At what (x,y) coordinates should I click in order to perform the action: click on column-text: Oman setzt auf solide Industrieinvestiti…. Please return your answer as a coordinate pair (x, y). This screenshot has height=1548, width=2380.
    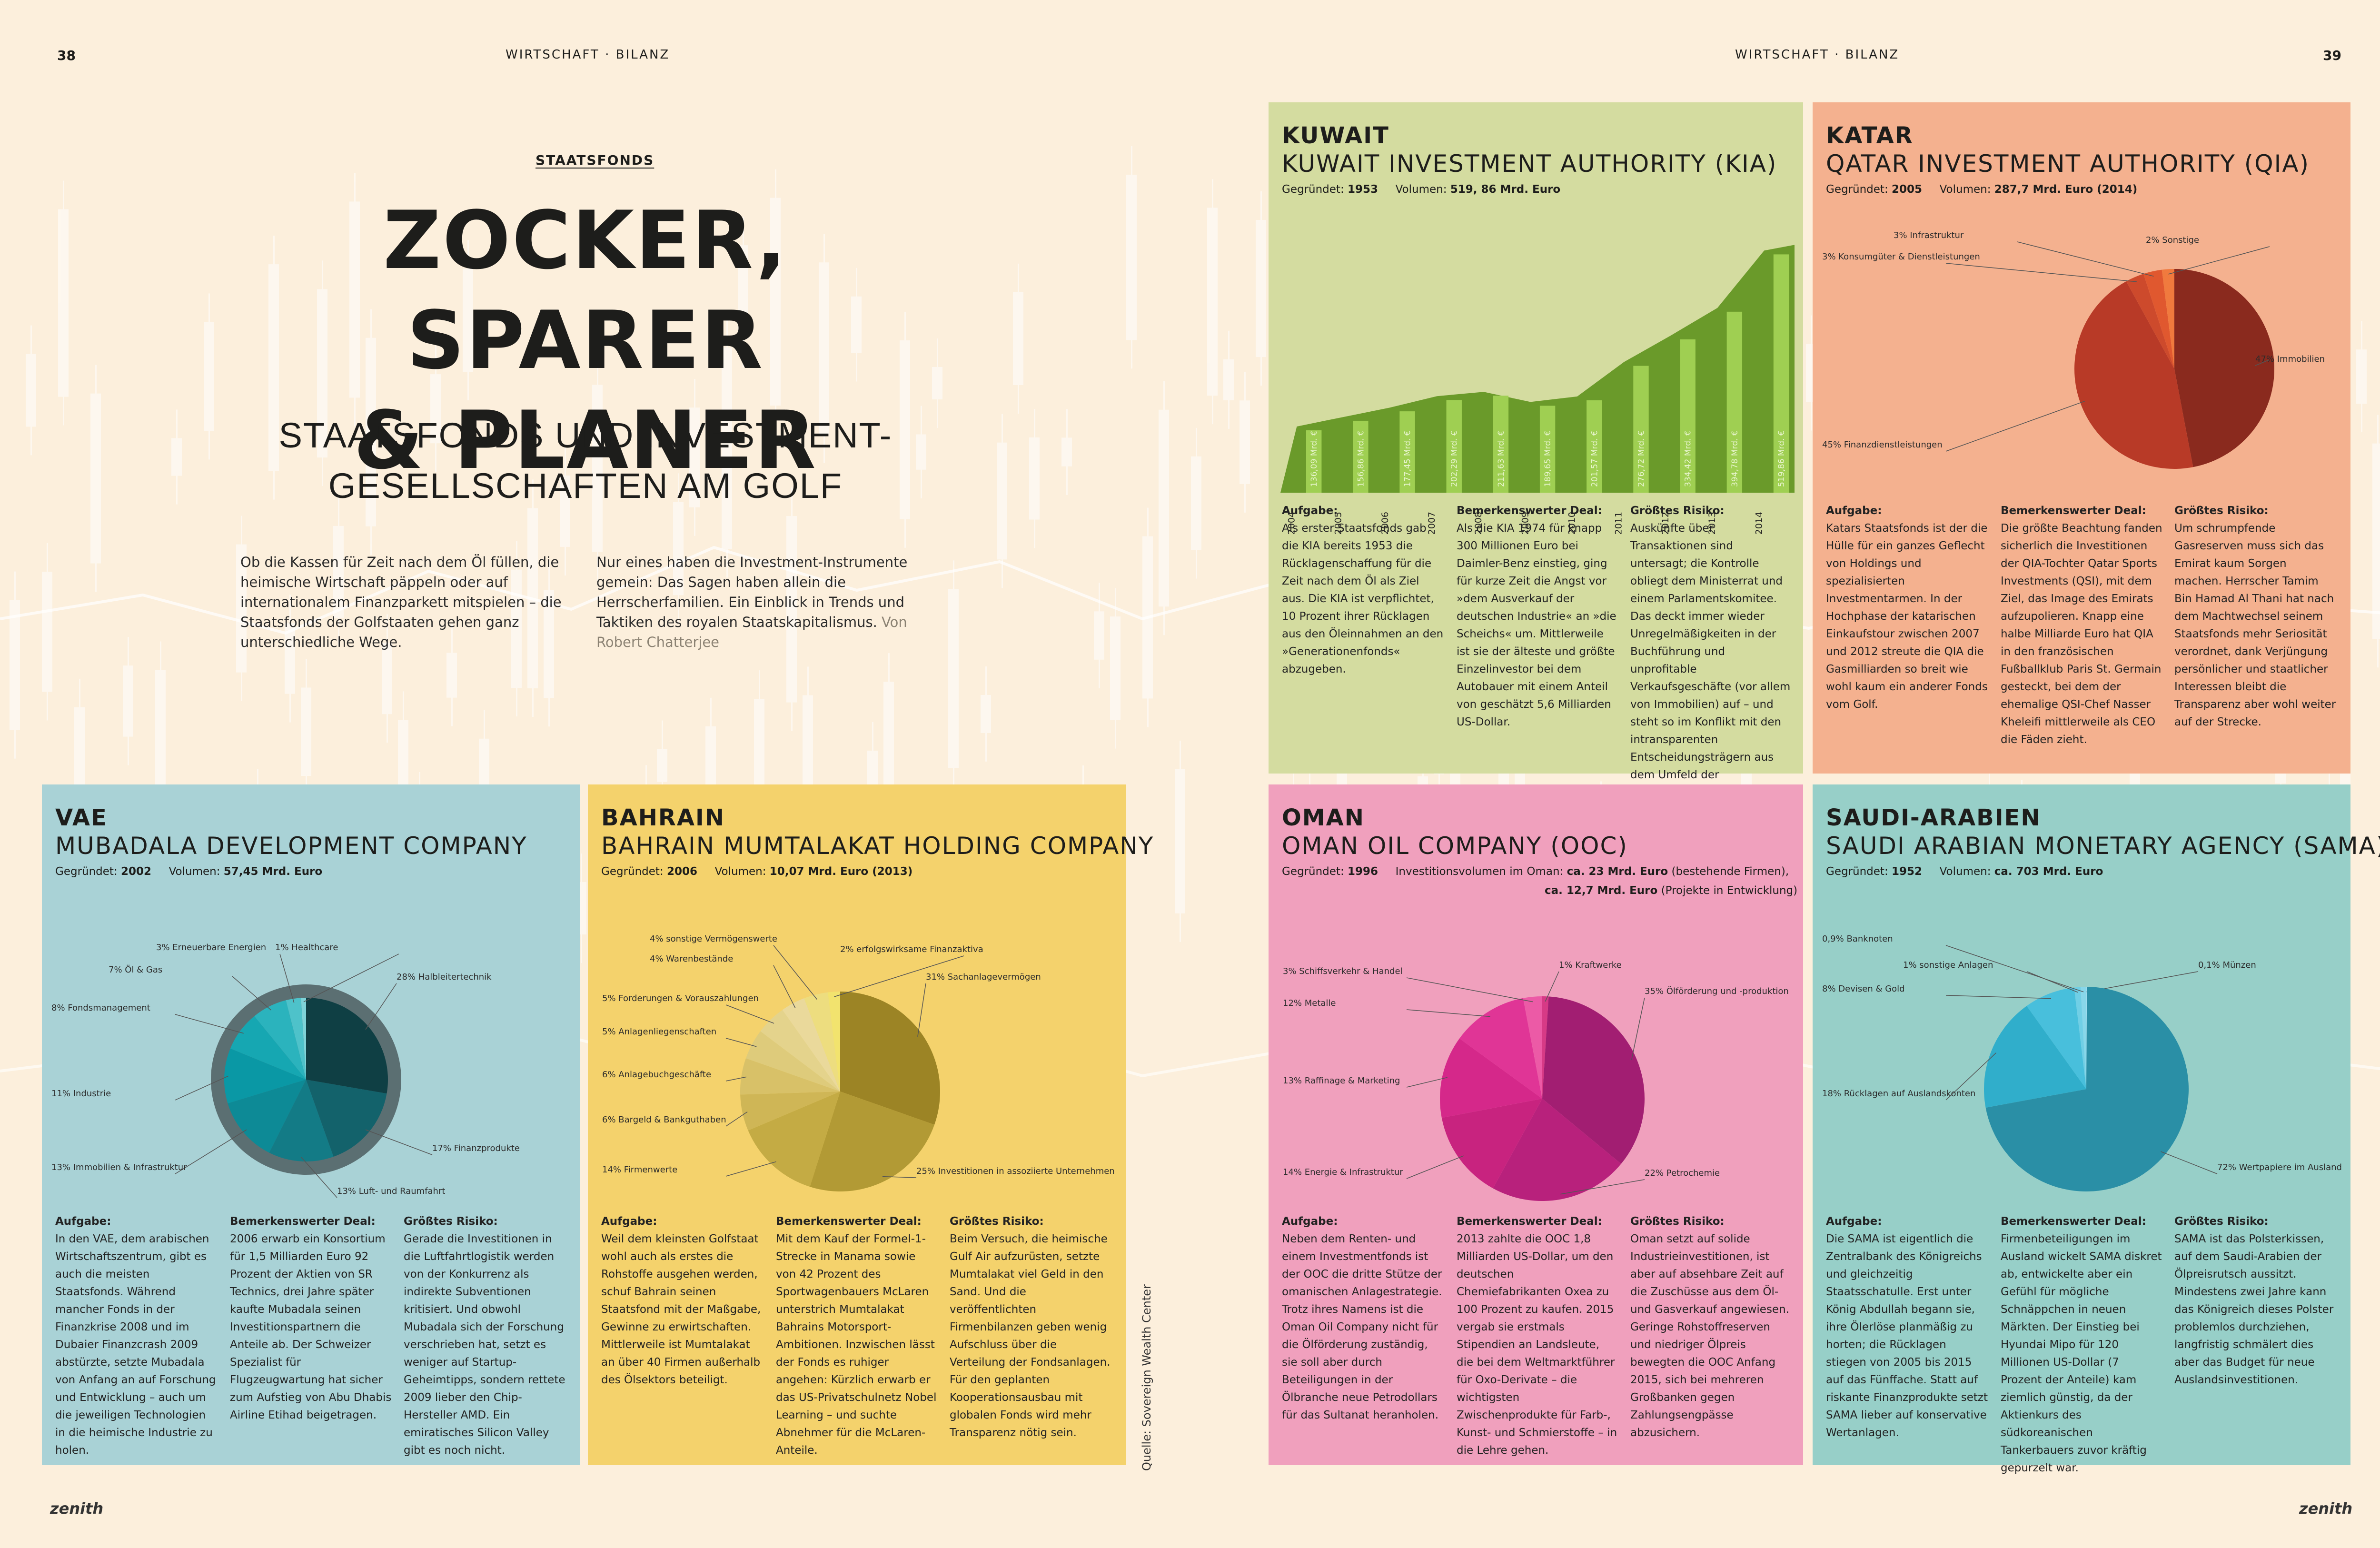
    Looking at the image, I should click on (1709, 1336).